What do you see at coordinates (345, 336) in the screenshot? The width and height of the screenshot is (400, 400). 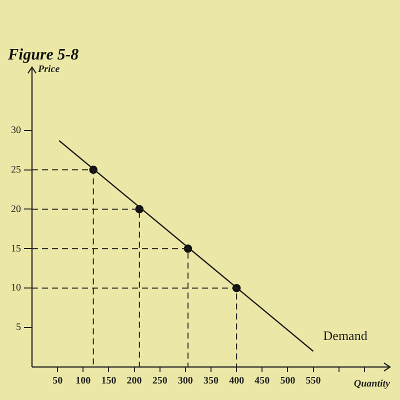 I see `series-label: Demand` at bounding box center [345, 336].